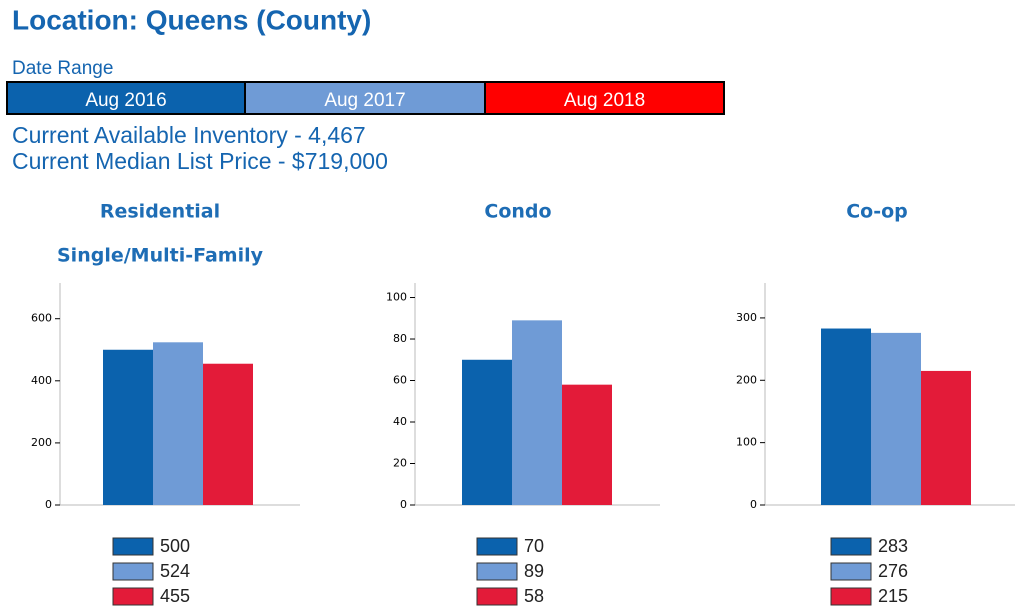 This screenshot has width=1024, height=616. Describe the element at coordinates (534, 546) in the screenshot. I see `legend-value: 70` at that location.